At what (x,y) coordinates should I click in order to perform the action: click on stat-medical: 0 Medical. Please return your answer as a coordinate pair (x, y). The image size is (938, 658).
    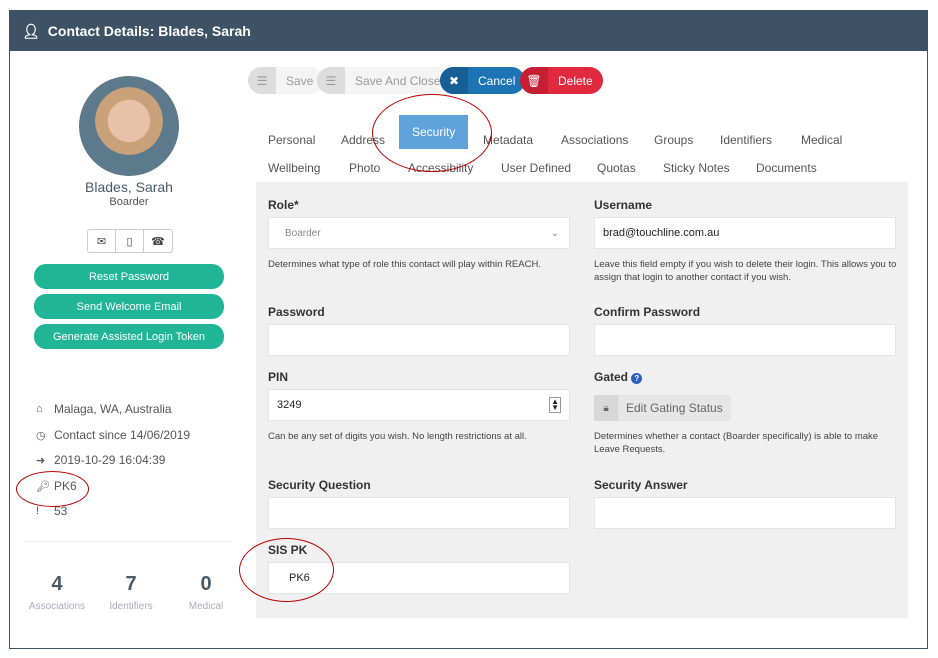
    Looking at the image, I should click on (206, 593).